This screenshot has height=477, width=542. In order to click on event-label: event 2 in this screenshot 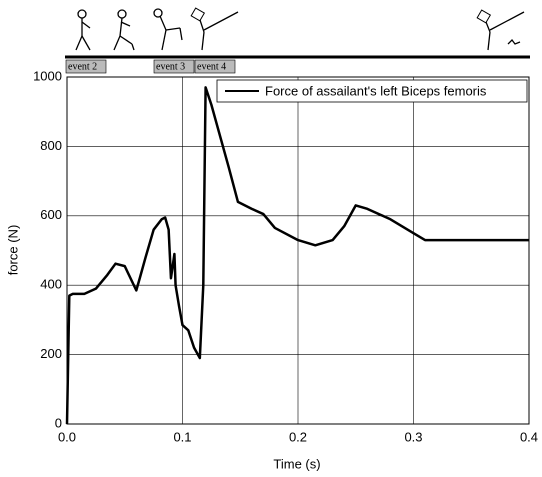, I will do `click(82, 66)`.